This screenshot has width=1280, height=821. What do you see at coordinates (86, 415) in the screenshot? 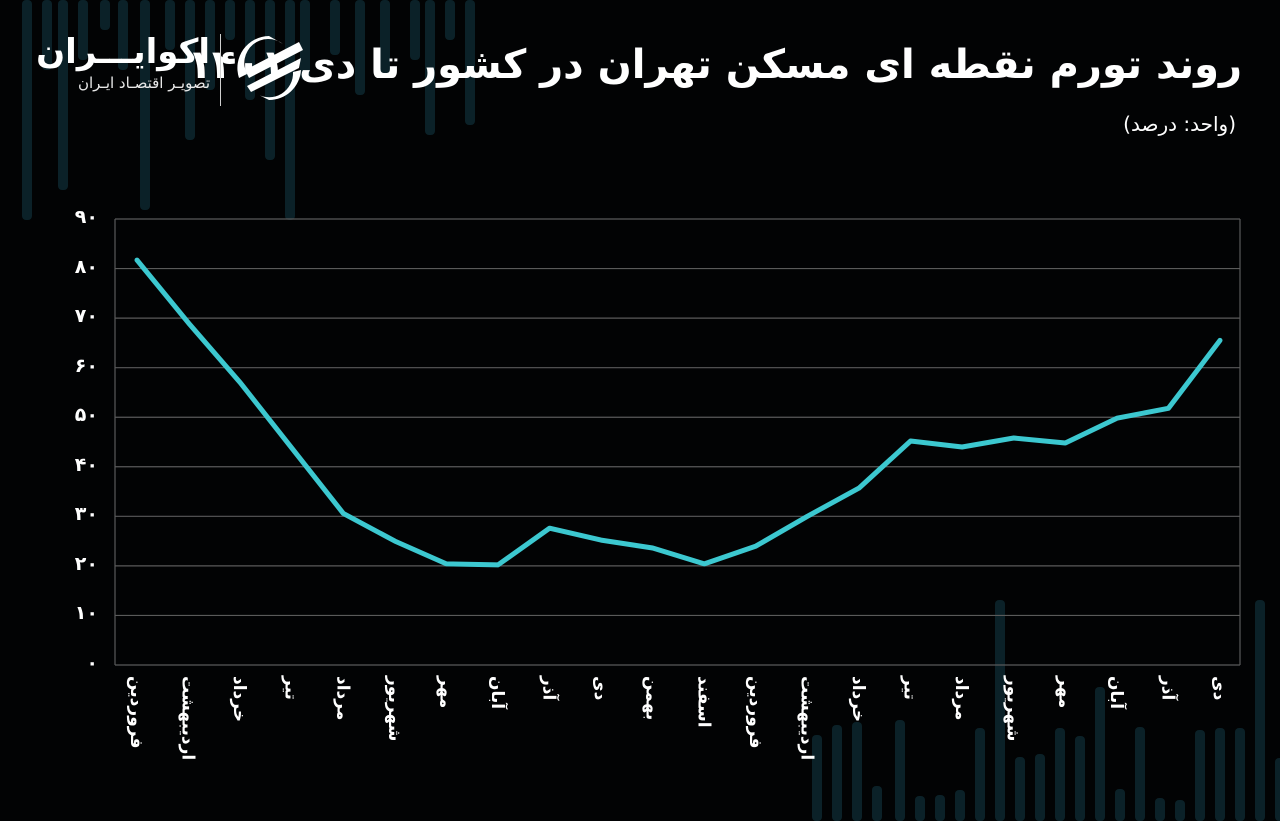
I see `y-tick-label: ۵۰` at bounding box center [86, 415].